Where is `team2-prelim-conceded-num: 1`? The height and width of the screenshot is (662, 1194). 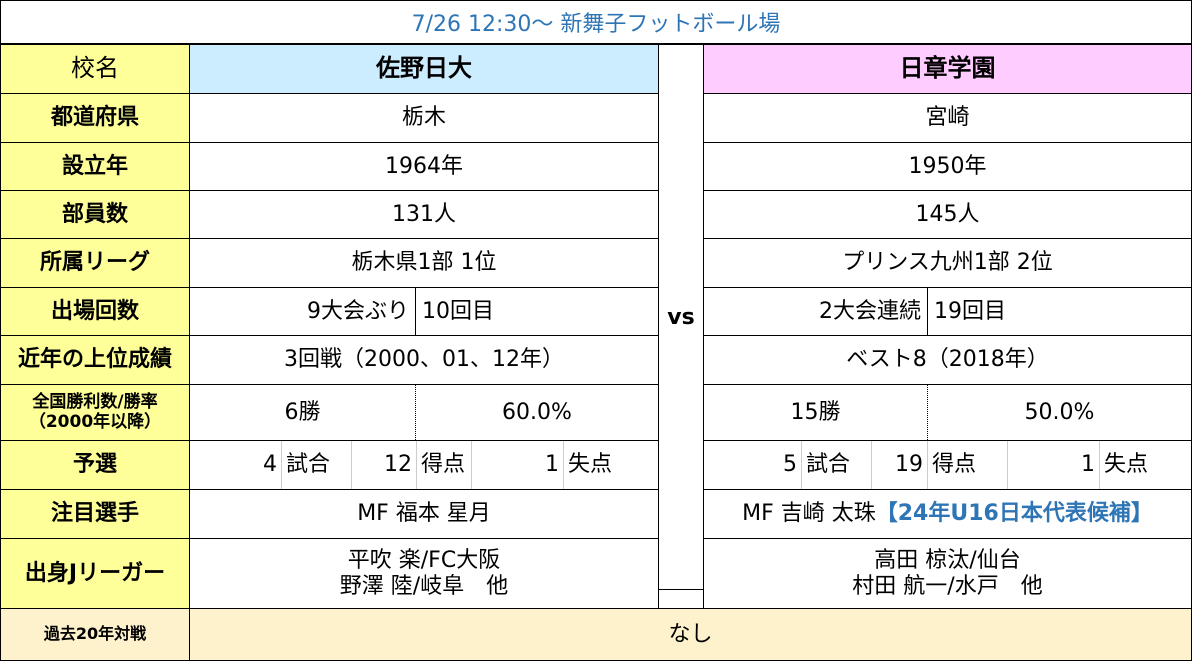 team2-prelim-conceded-num: 1 is located at coordinates (1054, 465).